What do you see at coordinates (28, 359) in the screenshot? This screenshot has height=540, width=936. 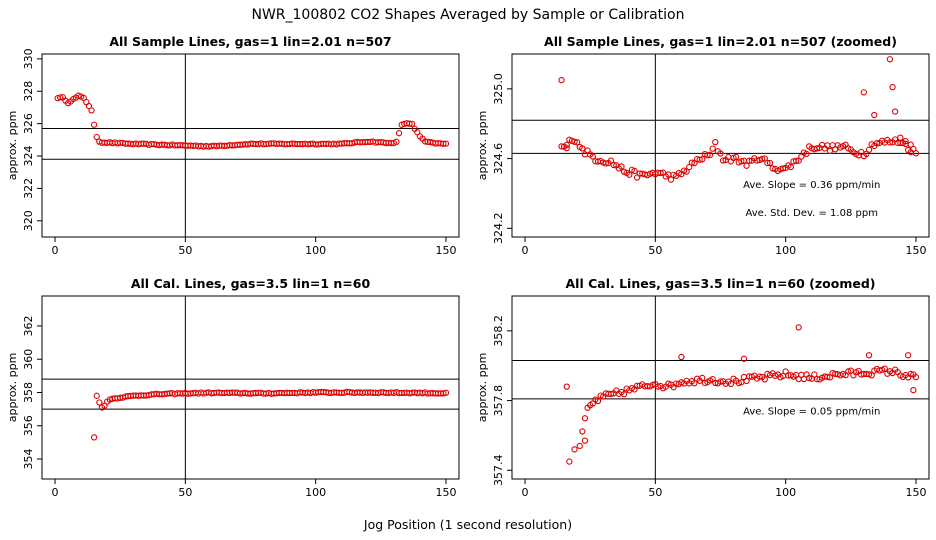 I see `y-tick-label: 360` at bounding box center [28, 359].